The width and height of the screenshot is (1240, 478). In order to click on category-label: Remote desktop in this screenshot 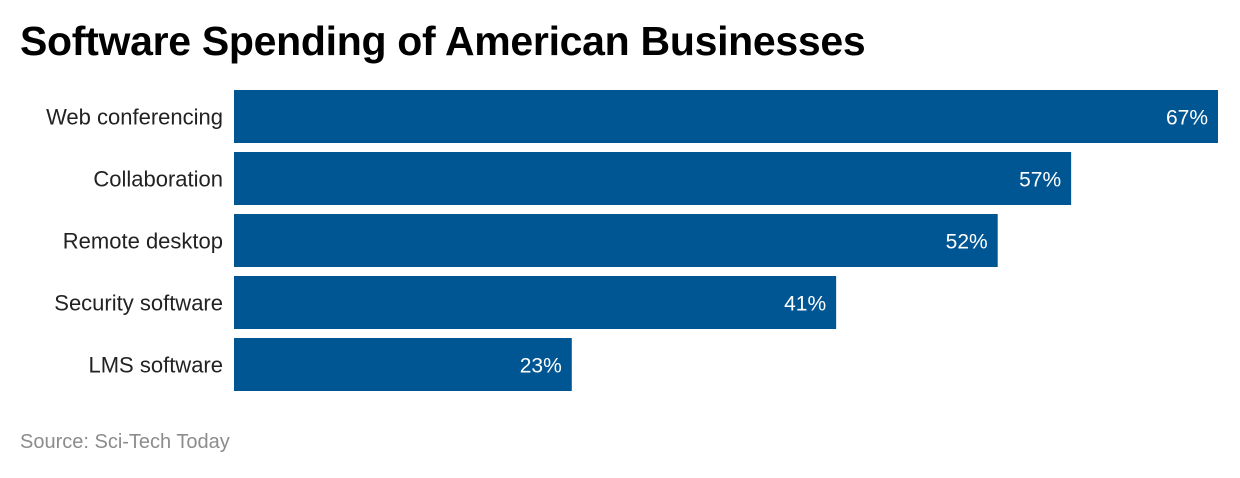, I will do `click(143, 241)`.